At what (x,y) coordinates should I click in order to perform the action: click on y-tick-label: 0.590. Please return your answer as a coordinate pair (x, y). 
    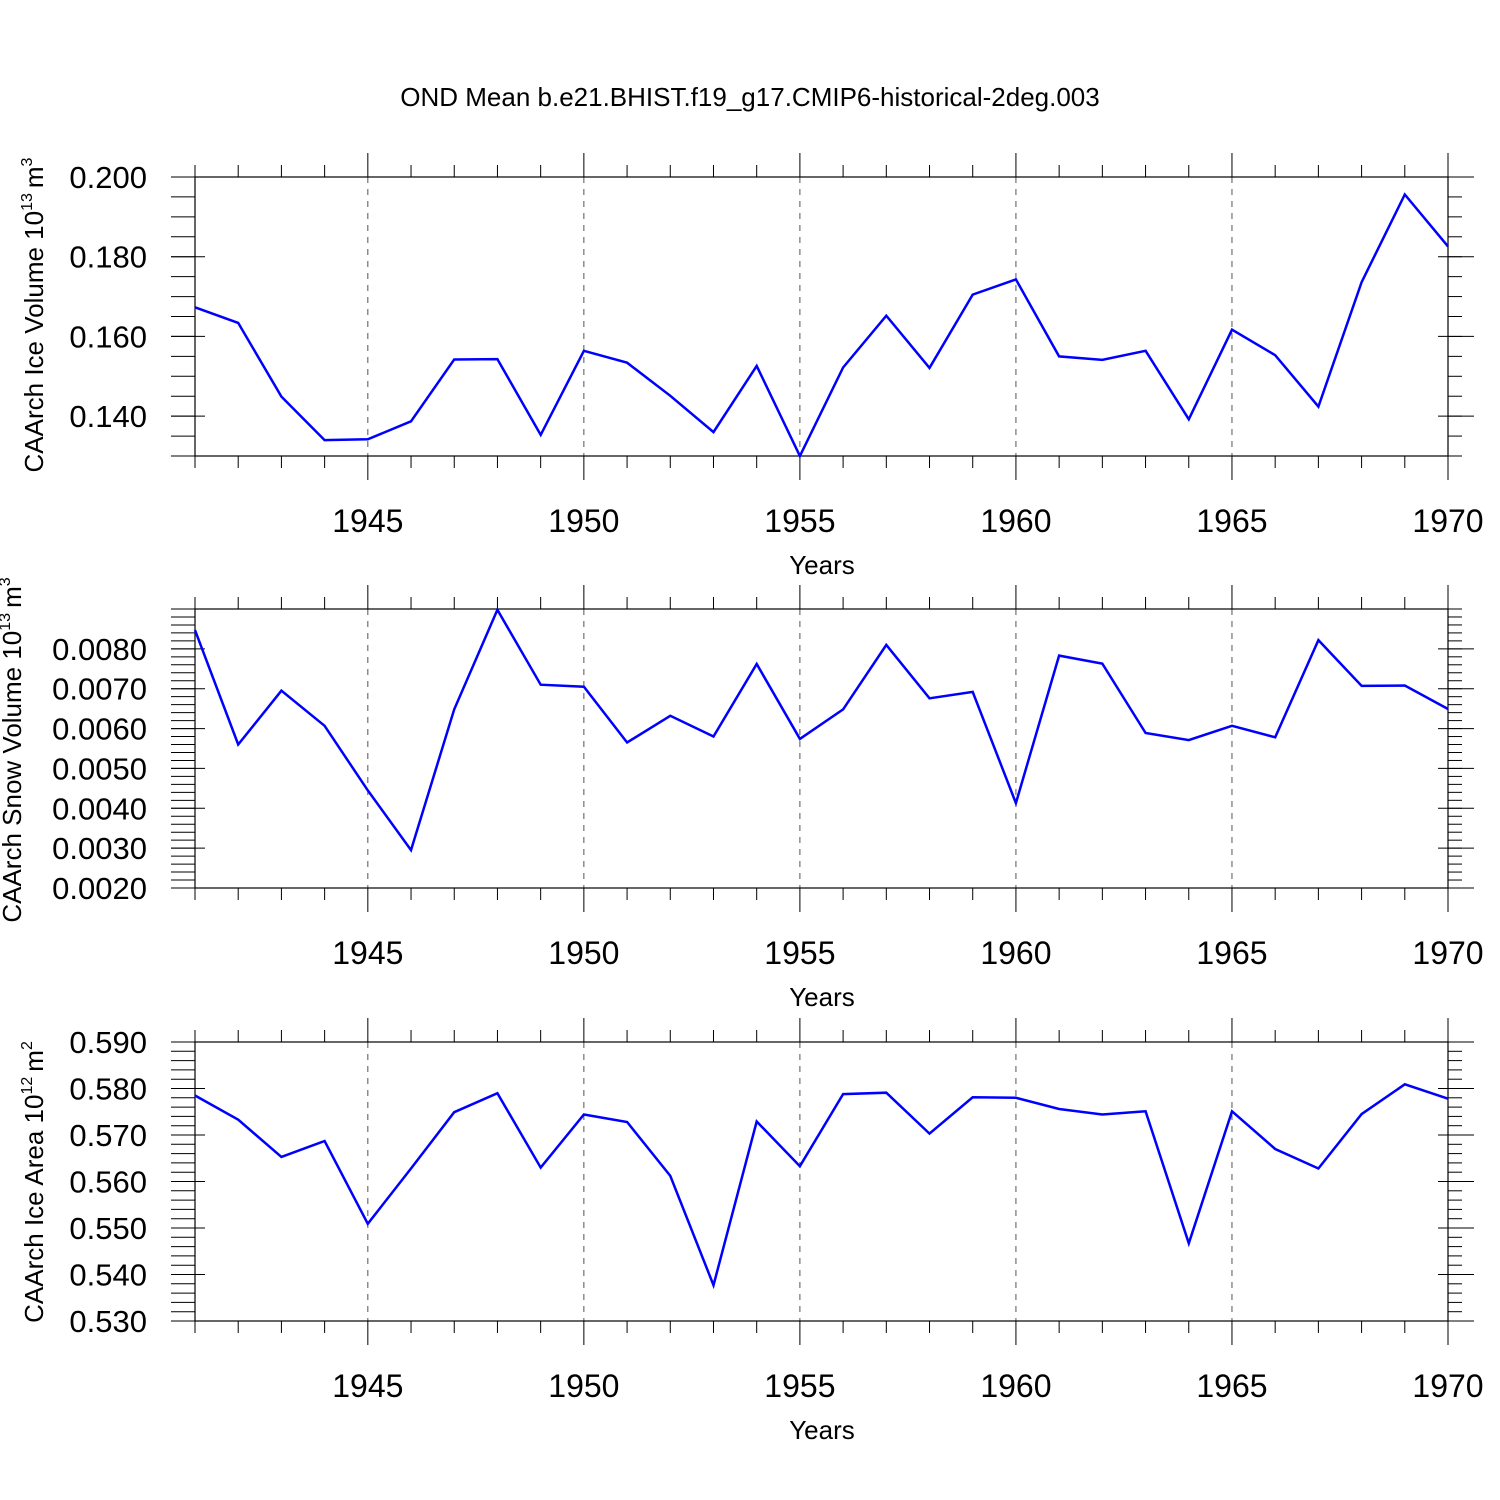
    Looking at the image, I should click on (108, 1042).